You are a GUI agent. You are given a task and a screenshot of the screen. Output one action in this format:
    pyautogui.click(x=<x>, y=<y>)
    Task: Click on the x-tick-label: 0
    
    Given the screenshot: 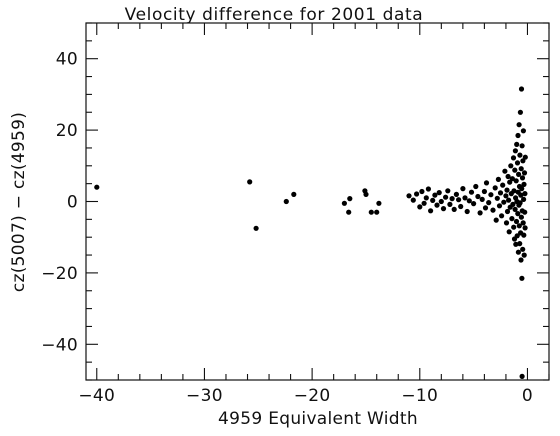 What is the action you would take?
    pyautogui.click(x=527, y=396)
    